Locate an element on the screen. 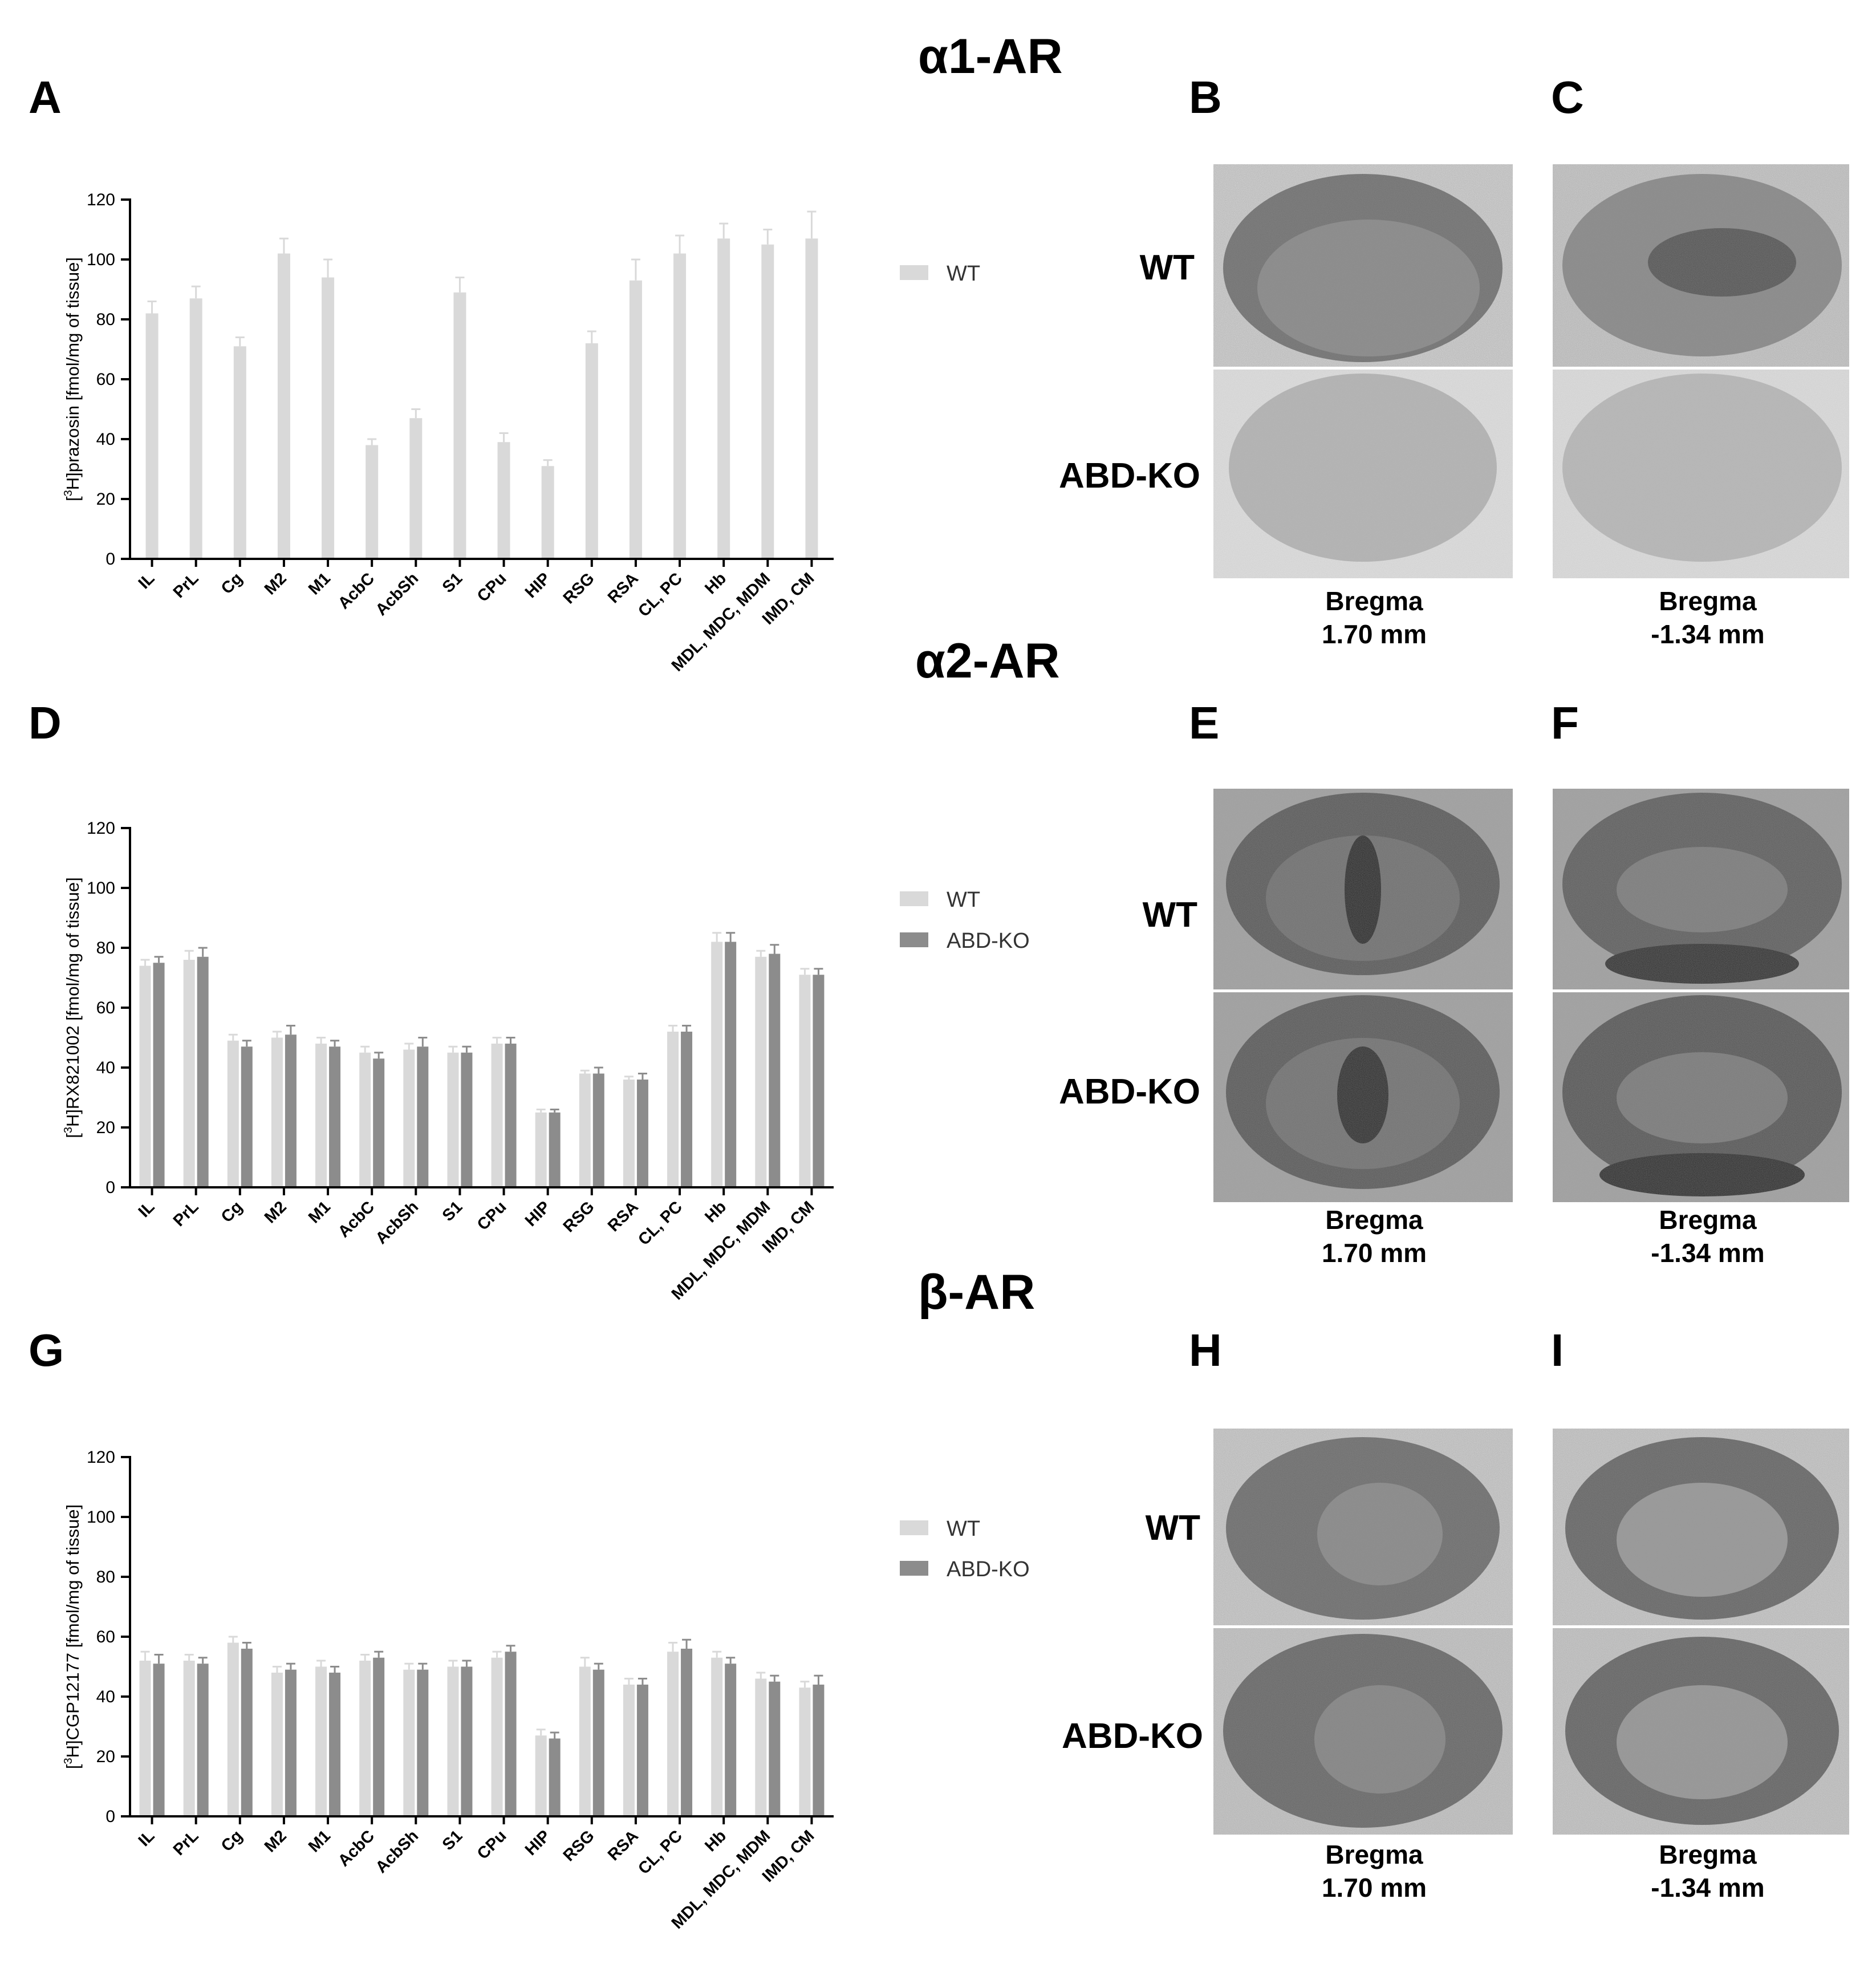  panel-letter-B: B is located at coordinates (1206, 97).